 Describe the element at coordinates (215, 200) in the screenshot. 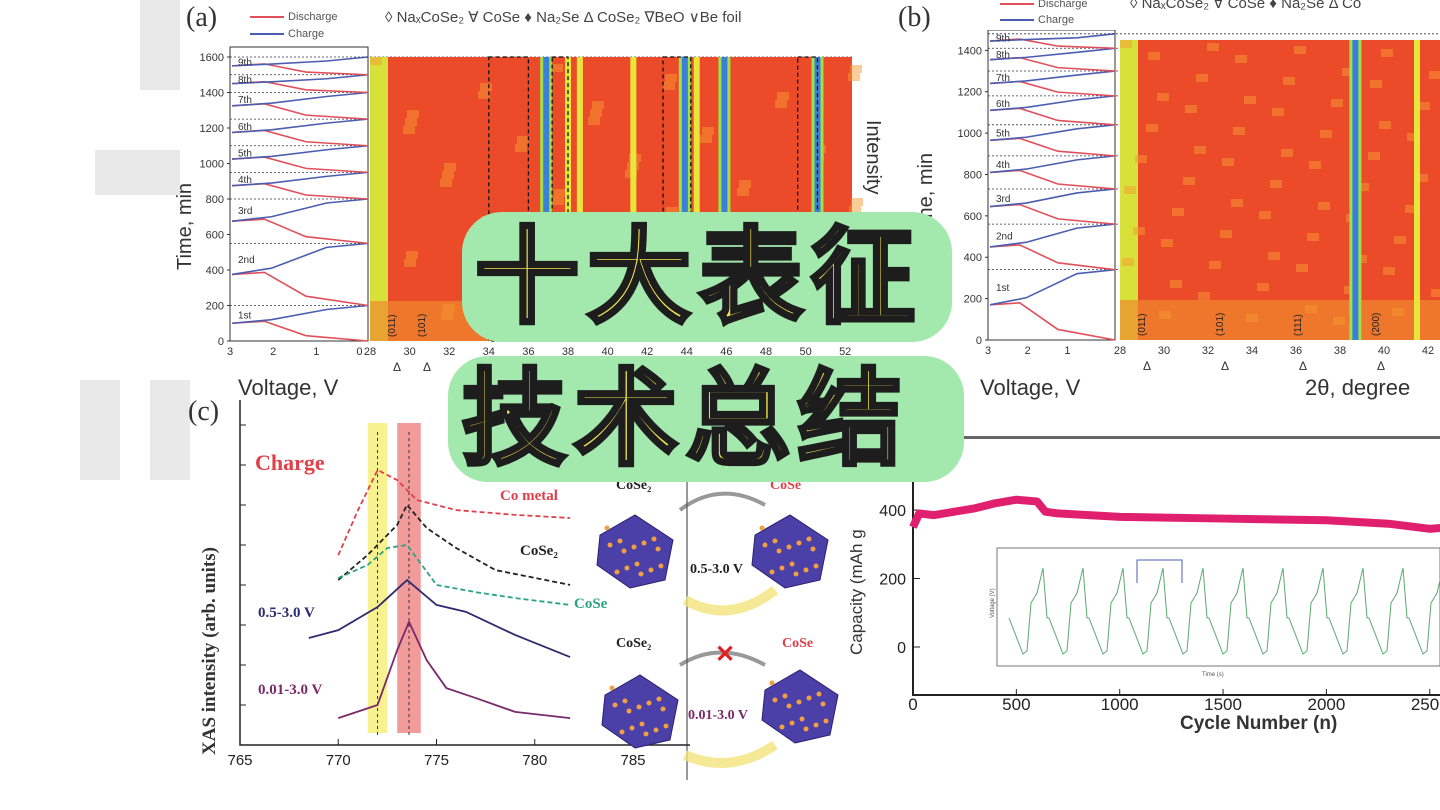

I see `y-tick-label: 800` at that location.